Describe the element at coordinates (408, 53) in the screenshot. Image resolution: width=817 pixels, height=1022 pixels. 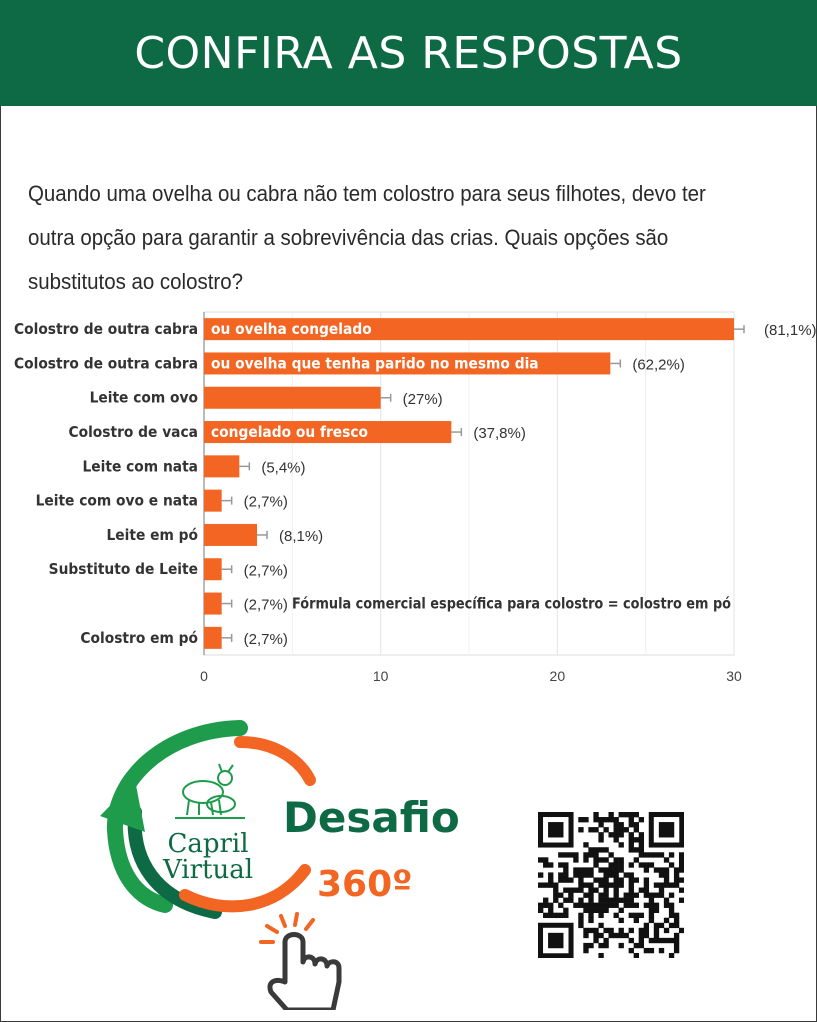
I see `page-title: CONFIRA AS RESPOSTAS` at that location.